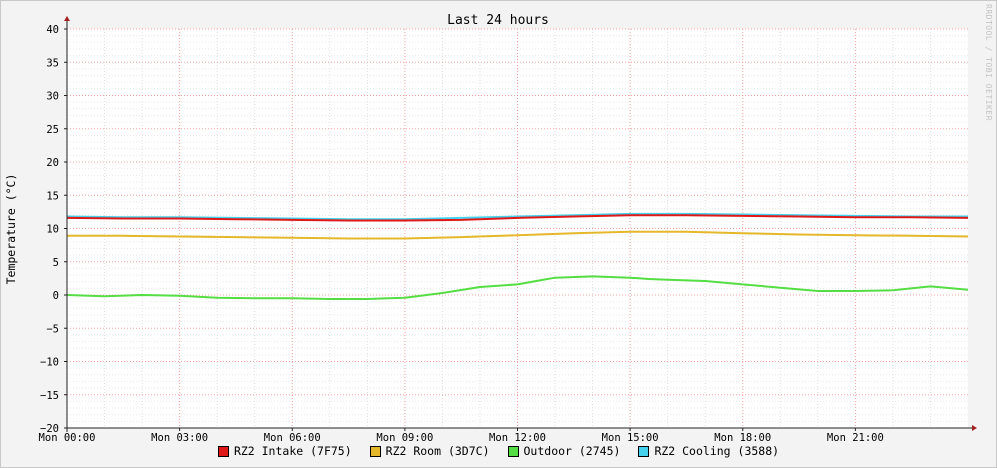 Image resolution: width=997 pixels, height=468 pixels. Describe the element at coordinates (56, 296) in the screenshot. I see `y-tick-label: 0` at that location.